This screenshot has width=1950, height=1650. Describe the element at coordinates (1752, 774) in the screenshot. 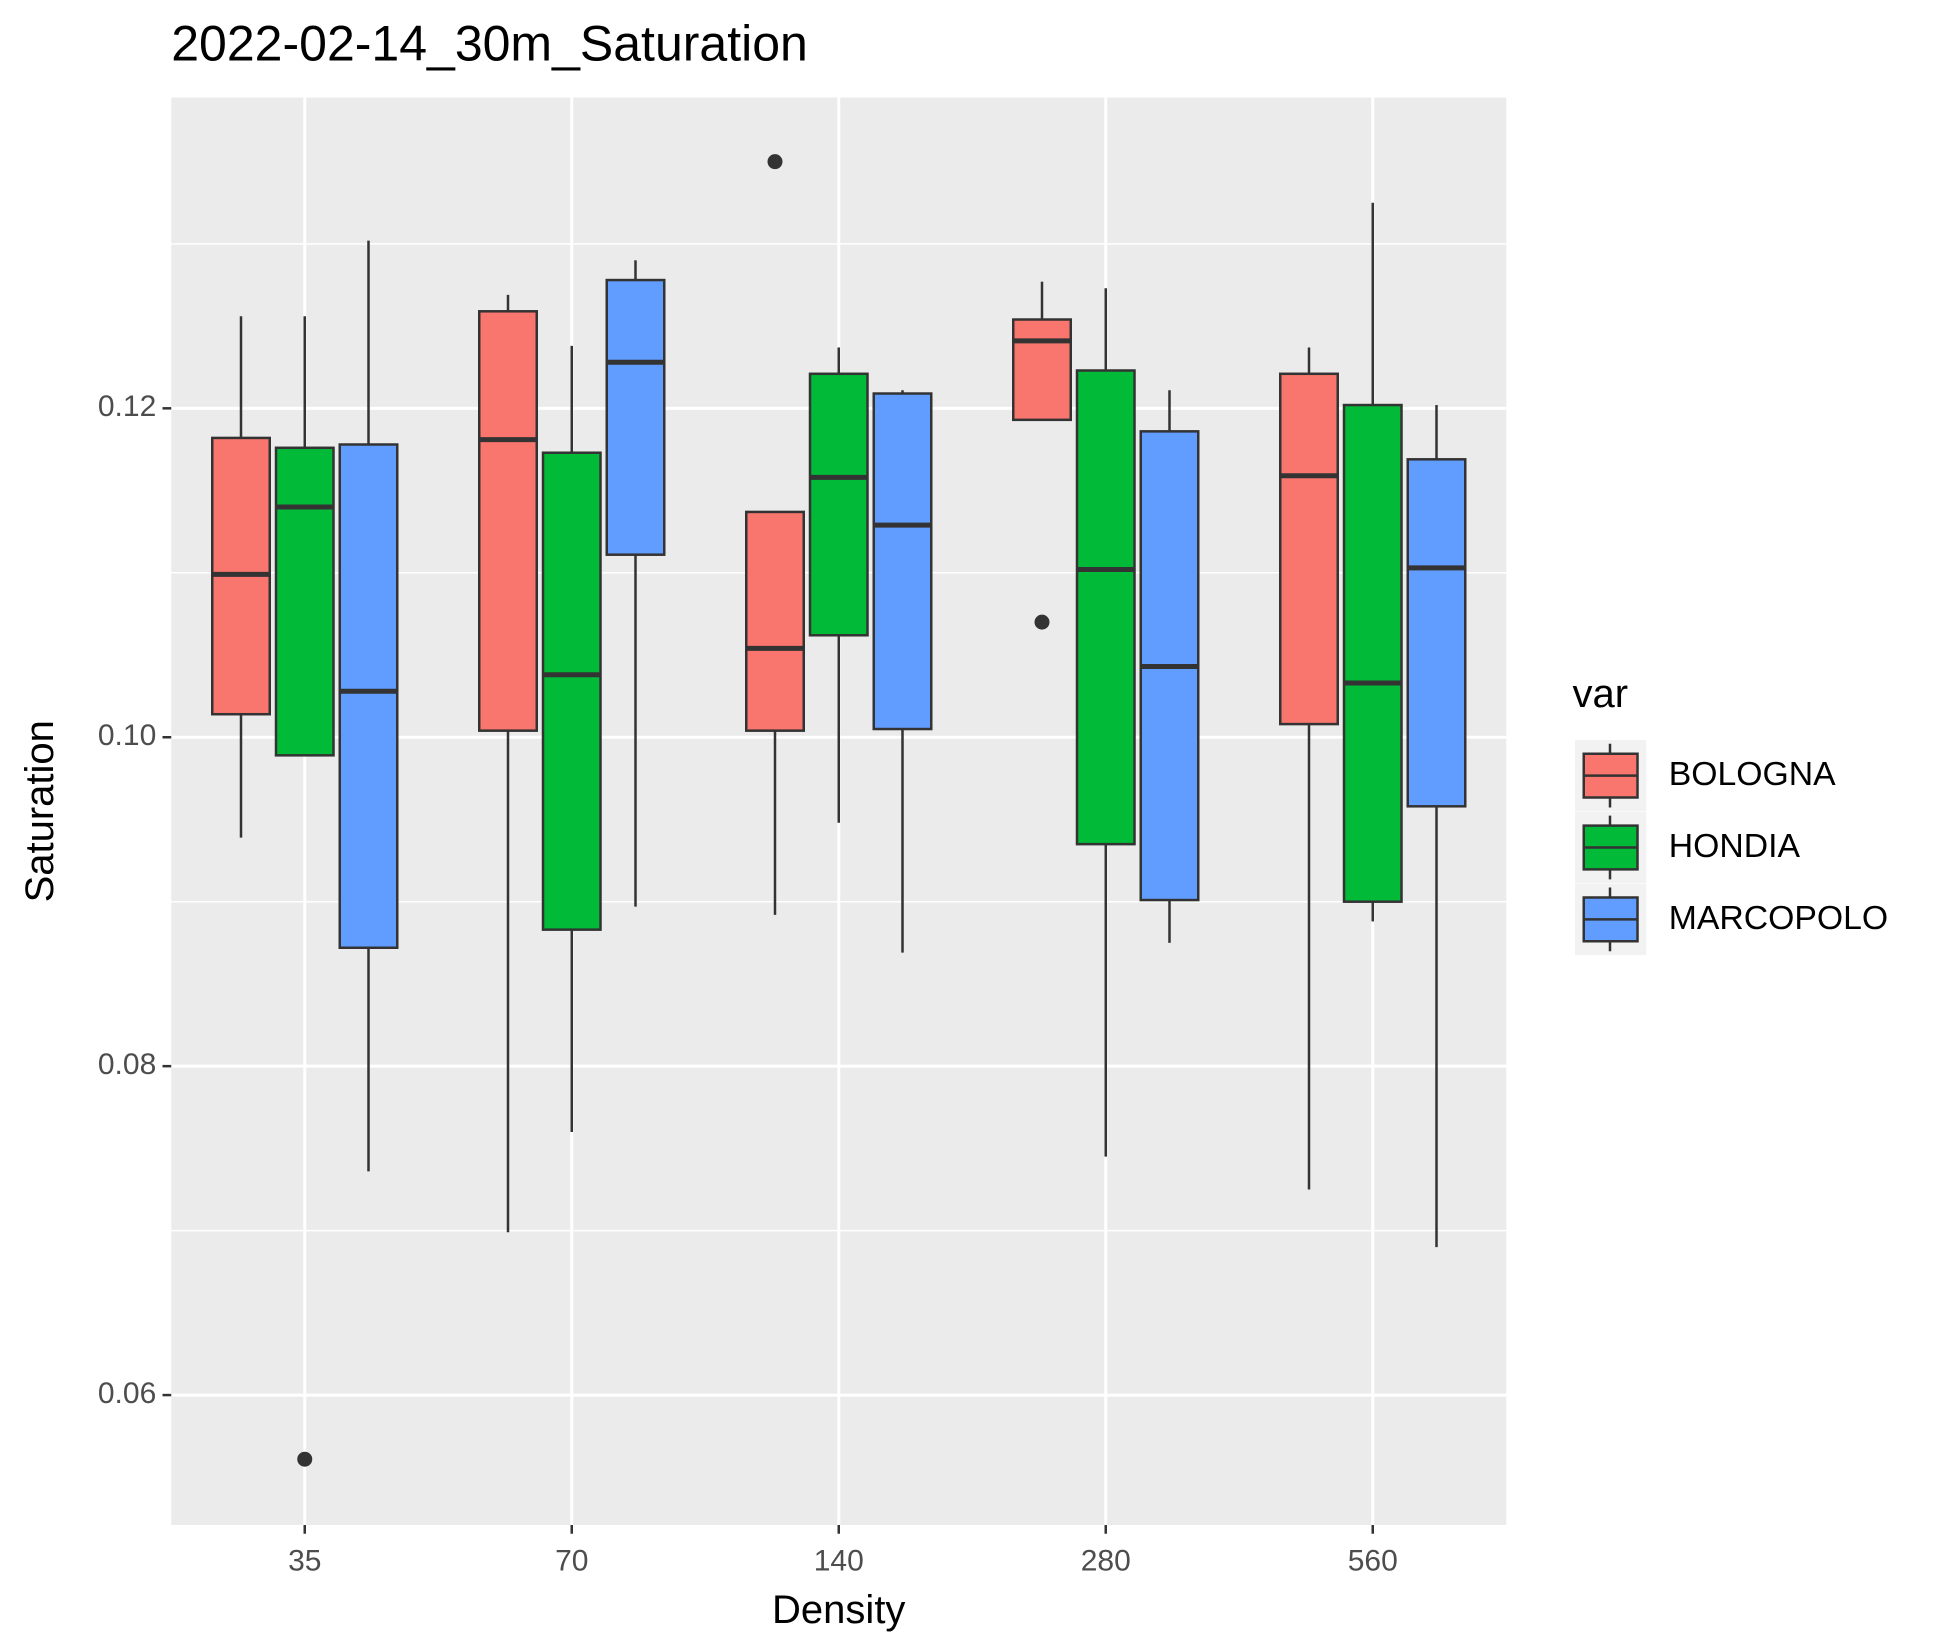

I see `legend-label: BOLOGNA` at that location.